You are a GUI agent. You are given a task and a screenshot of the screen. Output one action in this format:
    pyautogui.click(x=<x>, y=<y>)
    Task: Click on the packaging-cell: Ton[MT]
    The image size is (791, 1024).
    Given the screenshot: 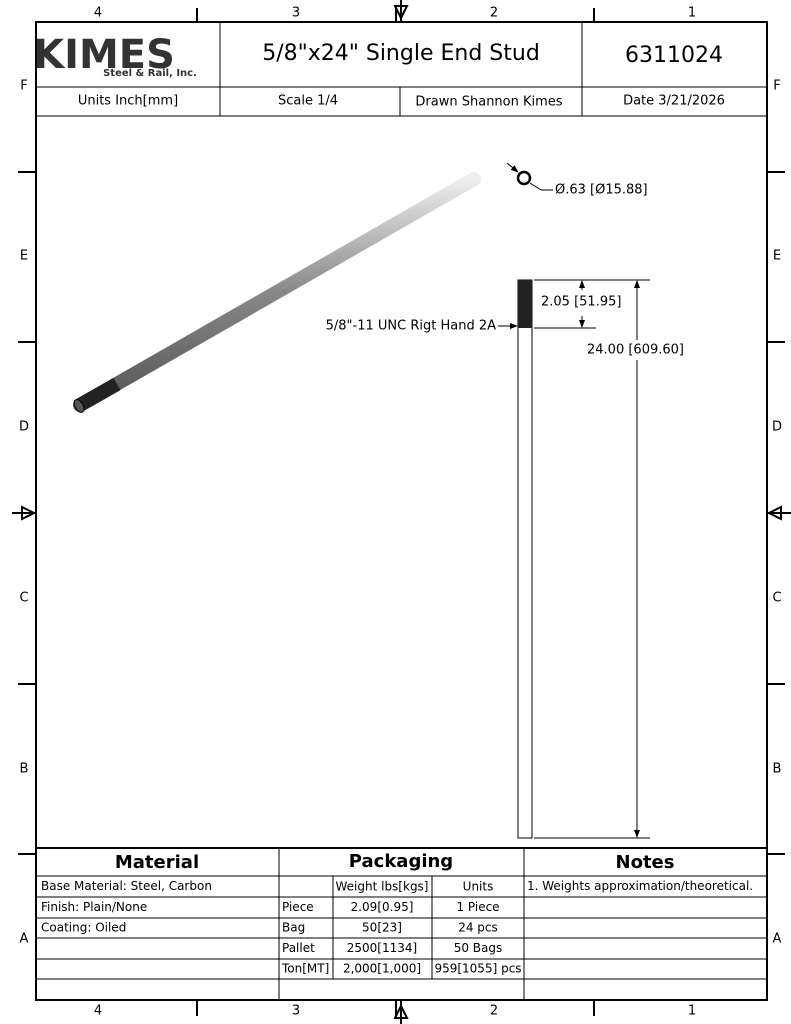 What is the action you would take?
    pyautogui.click(x=305, y=969)
    